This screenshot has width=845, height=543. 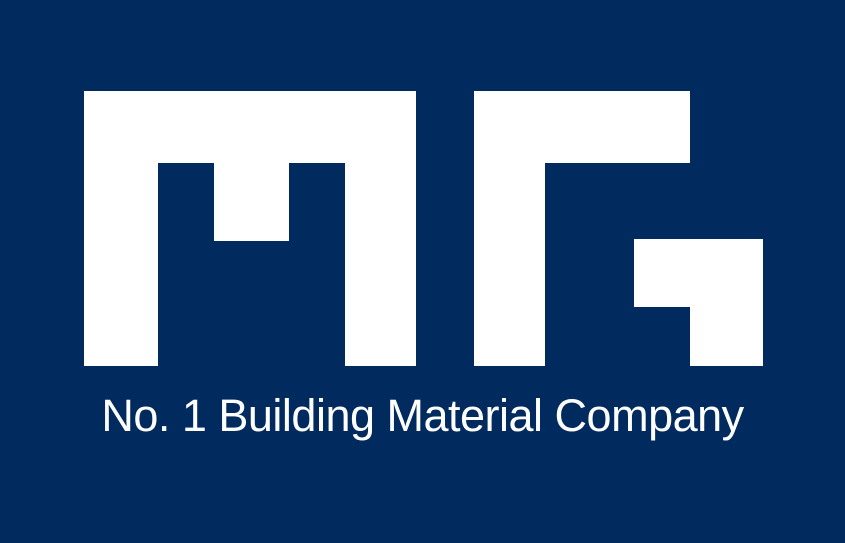 What do you see at coordinates (422, 415) in the screenshot?
I see `company-tagline: No. 1 Building Material Company` at bounding box center [422, 415].